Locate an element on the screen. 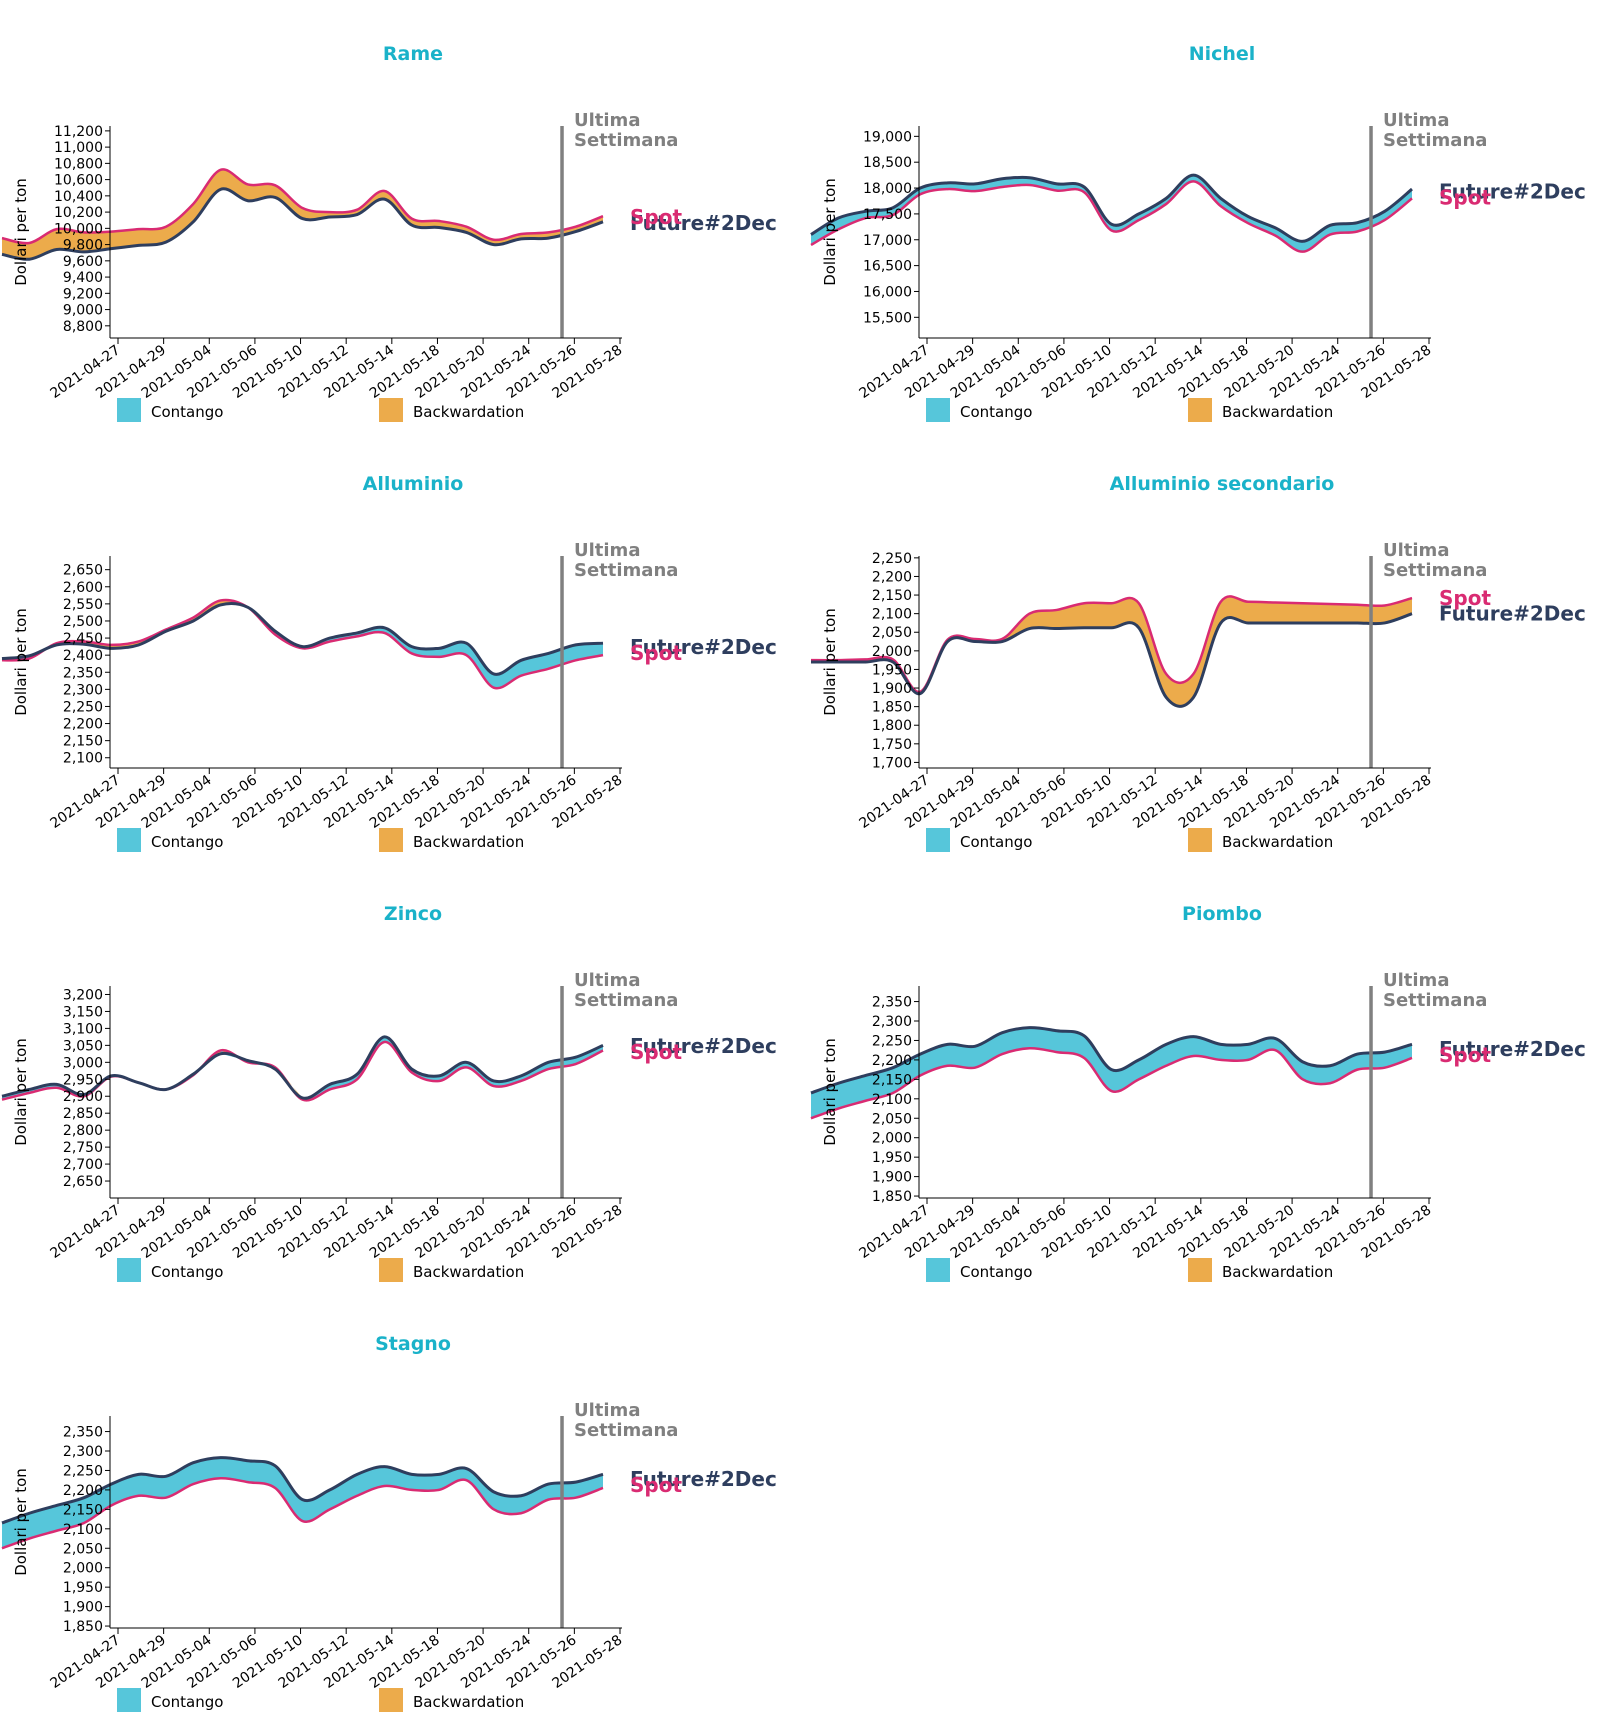 This screenshot has height=1722, width=1618. y-tick: 18,000 is located at coordinates (891, 189).